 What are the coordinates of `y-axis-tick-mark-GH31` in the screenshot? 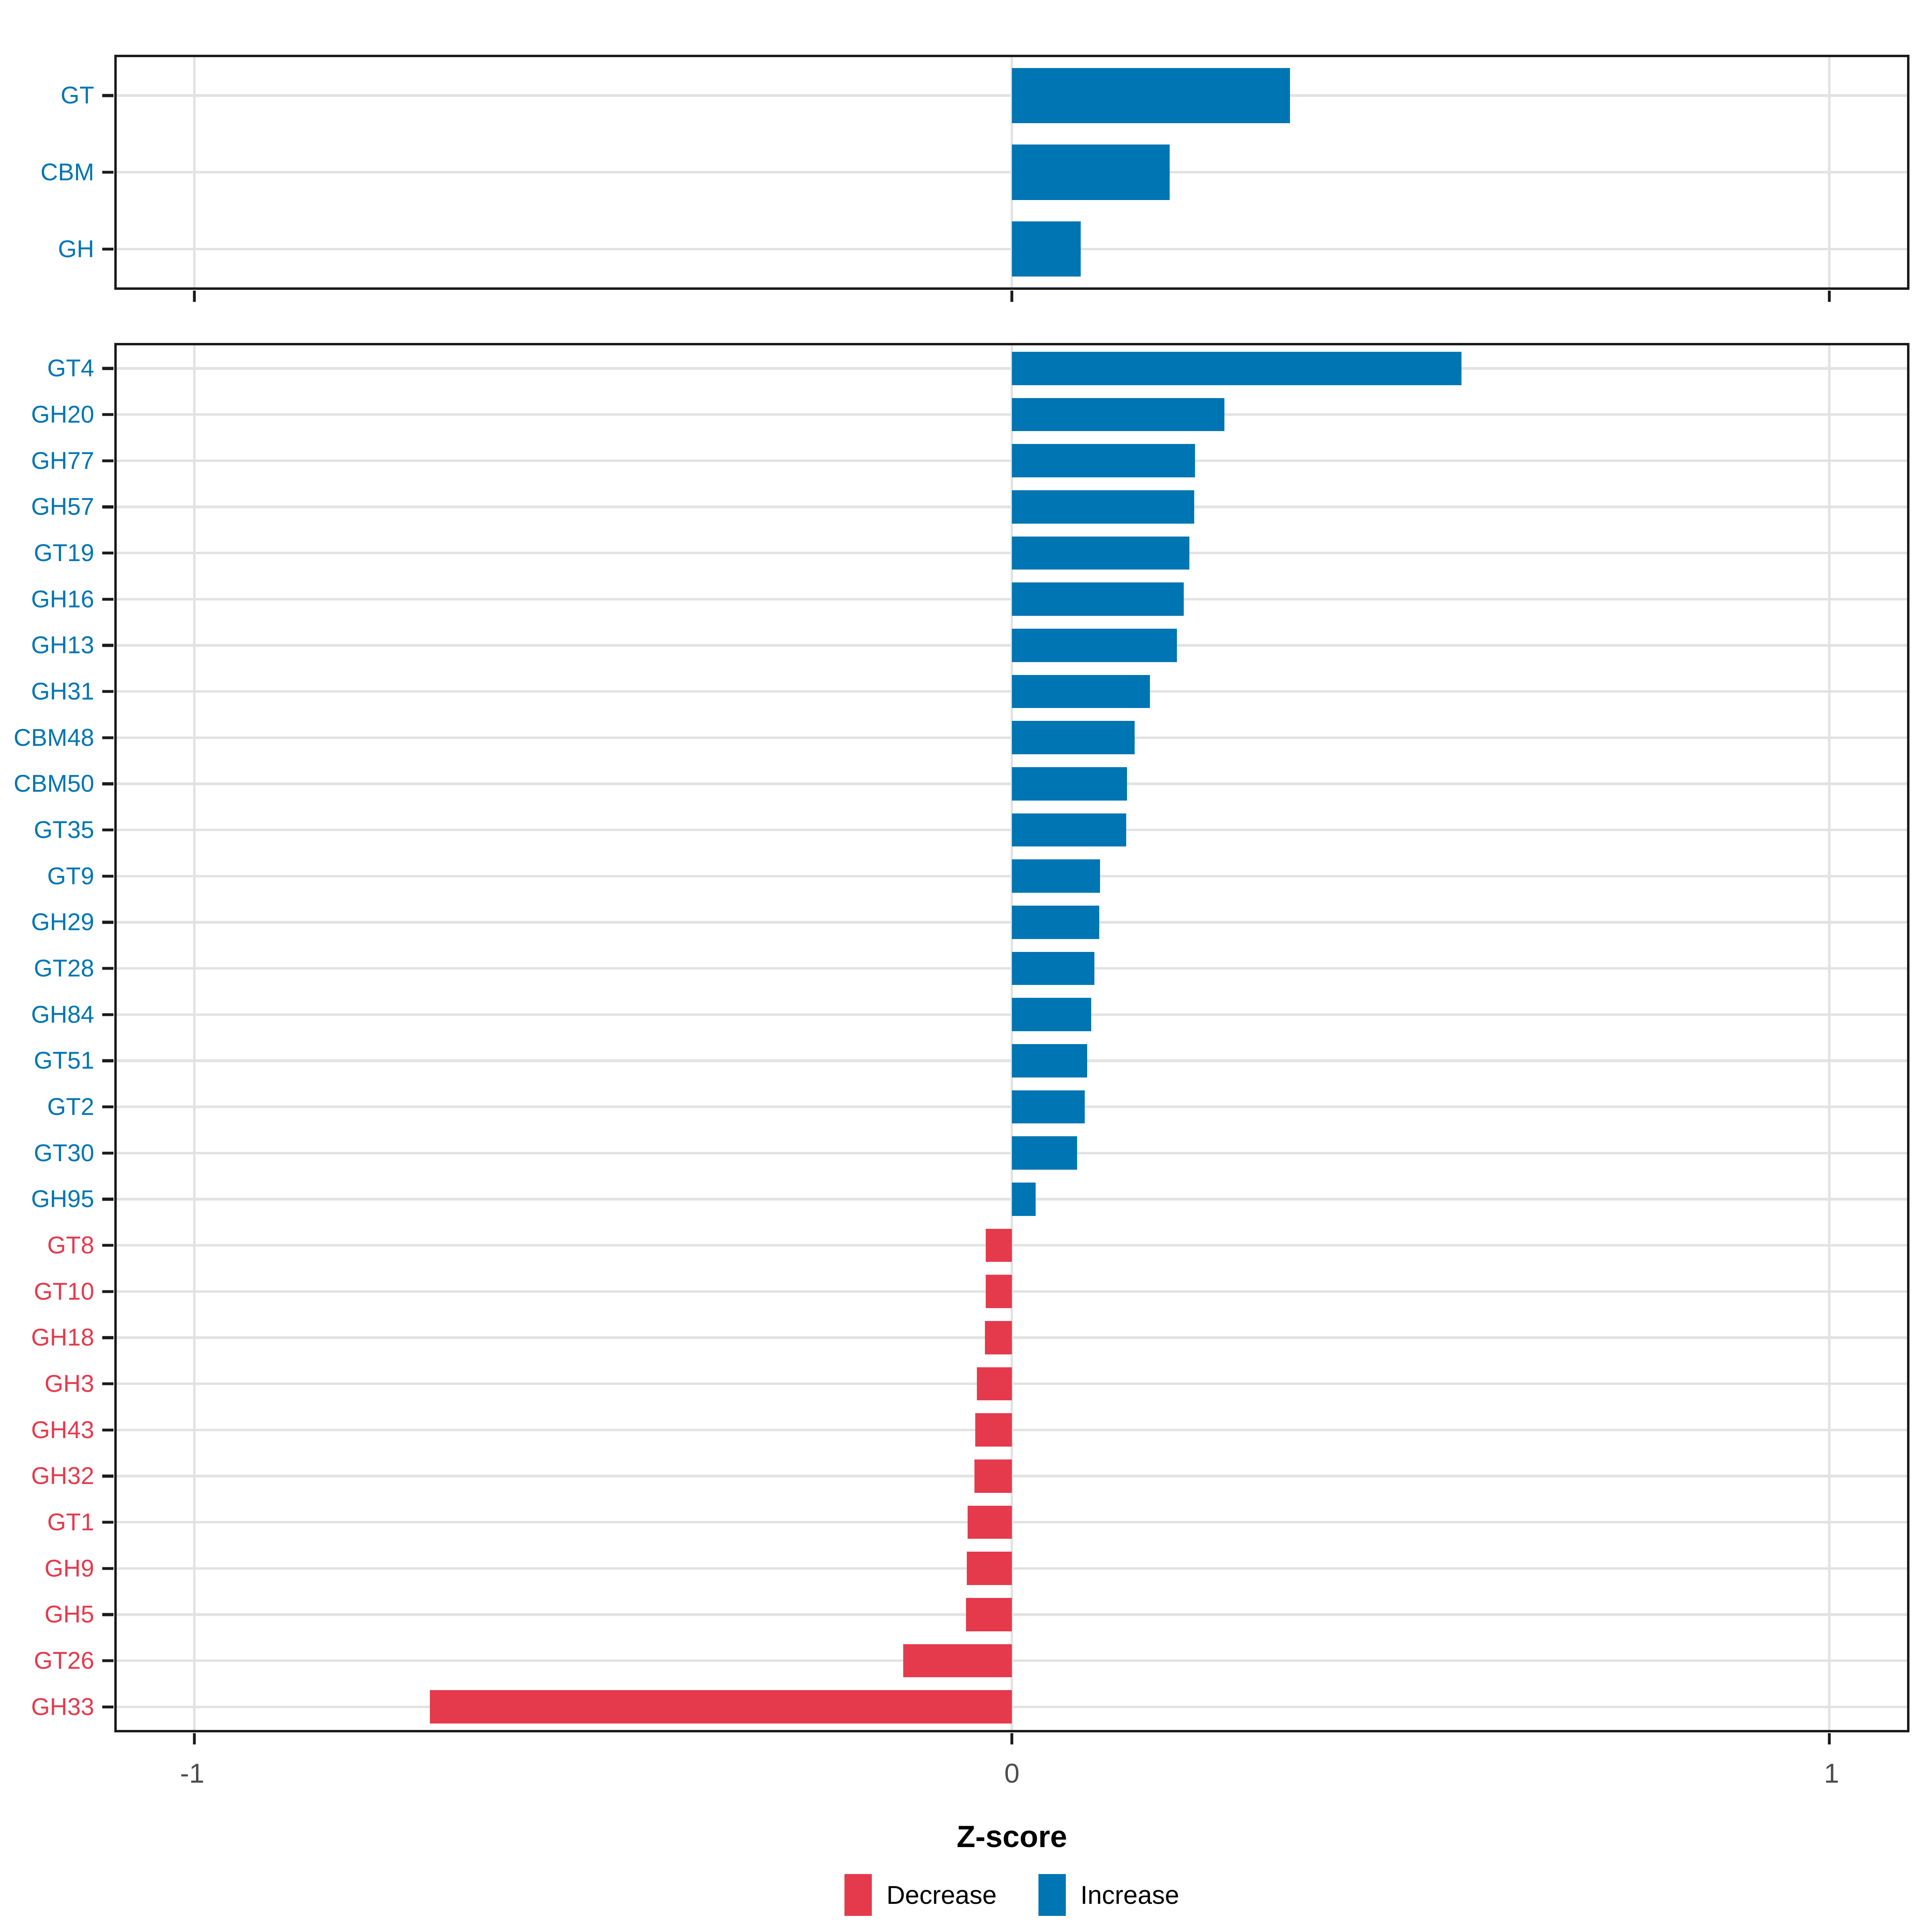 It's located at (108, 691).